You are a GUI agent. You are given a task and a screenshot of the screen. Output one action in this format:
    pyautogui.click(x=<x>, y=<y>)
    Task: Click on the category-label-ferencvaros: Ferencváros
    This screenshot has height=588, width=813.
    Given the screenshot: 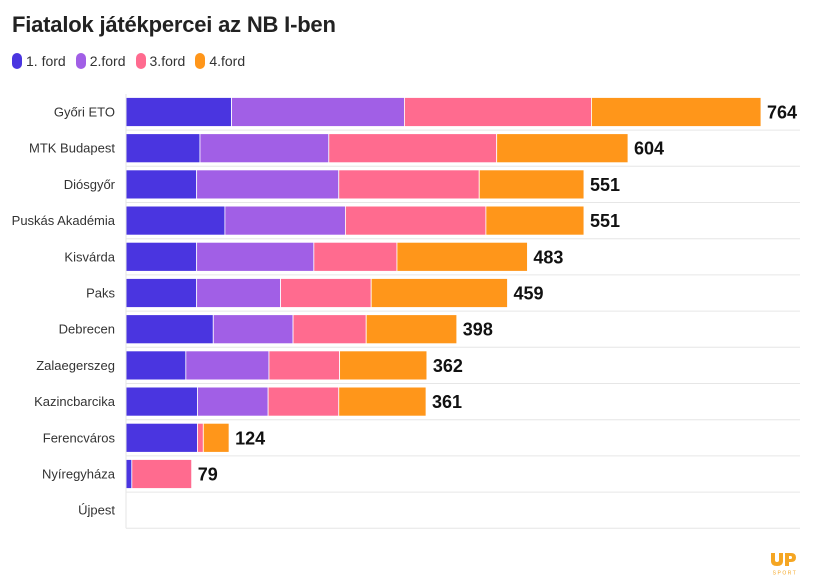 What is the action you would take?
    pyautogui.click(x=79, y=437)
    